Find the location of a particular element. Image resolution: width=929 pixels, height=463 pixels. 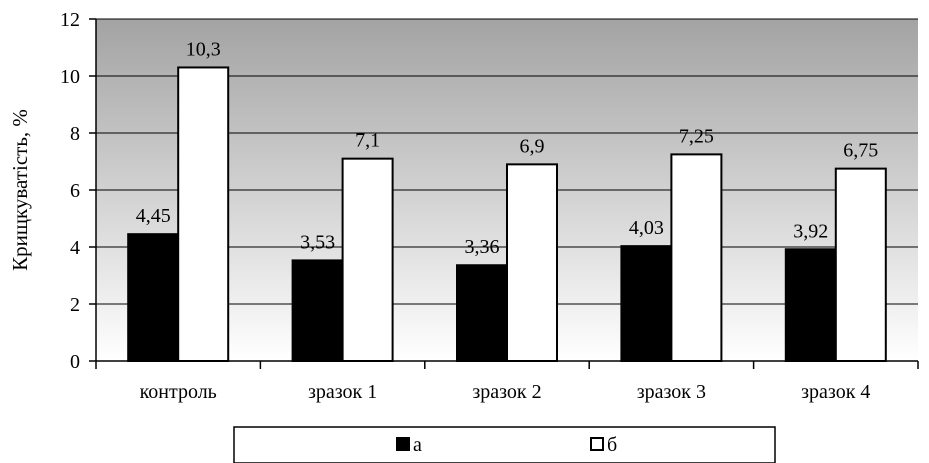

x-tick-label: контроль is located at coordinates (178, 392).